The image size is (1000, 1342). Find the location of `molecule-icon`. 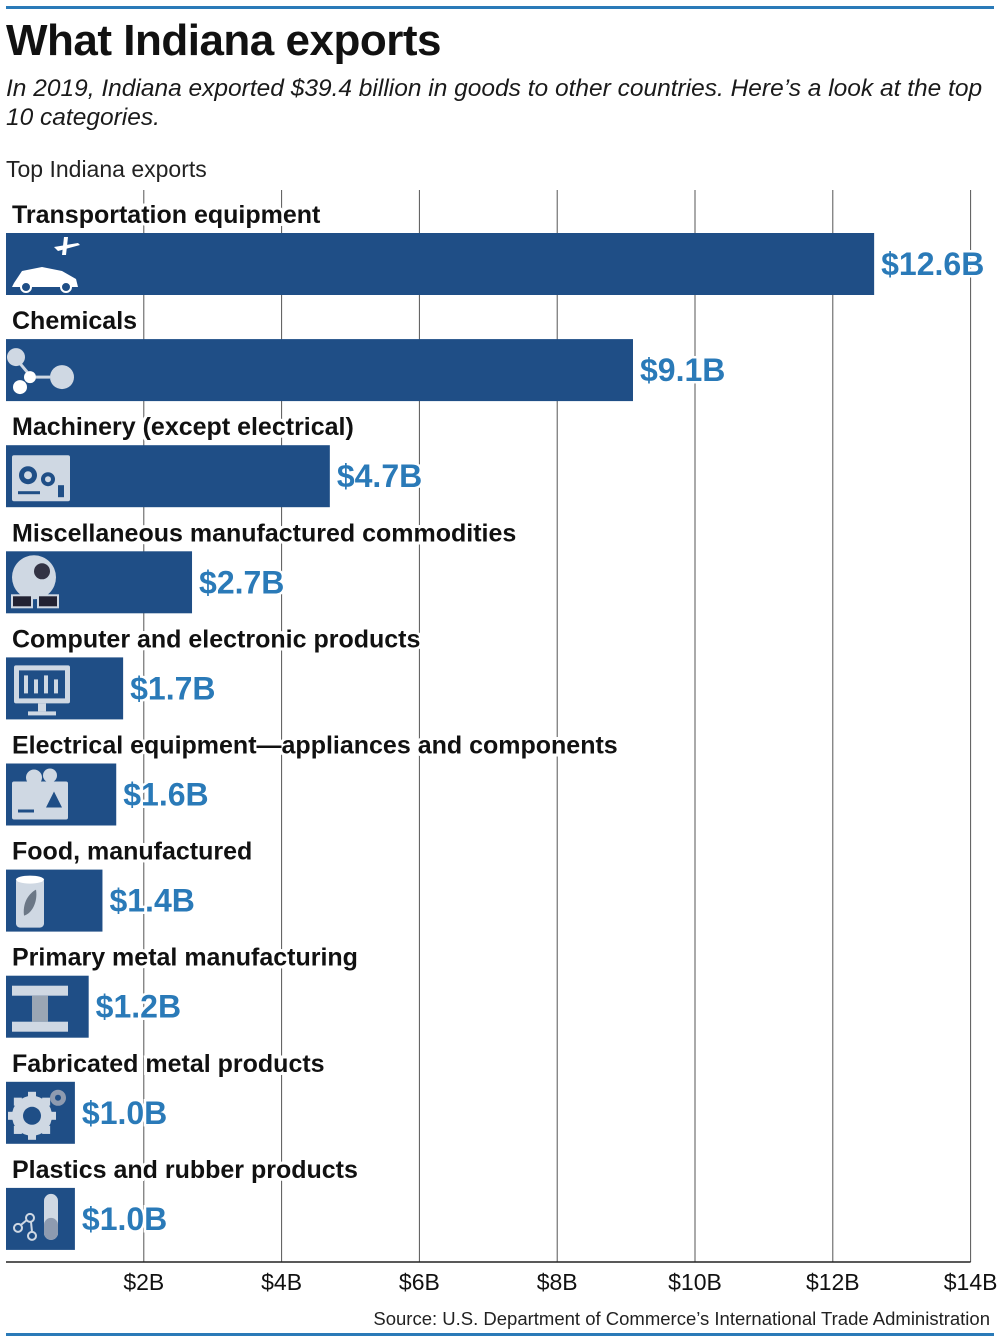

molecule-icon is located at coordinates (40, 371).